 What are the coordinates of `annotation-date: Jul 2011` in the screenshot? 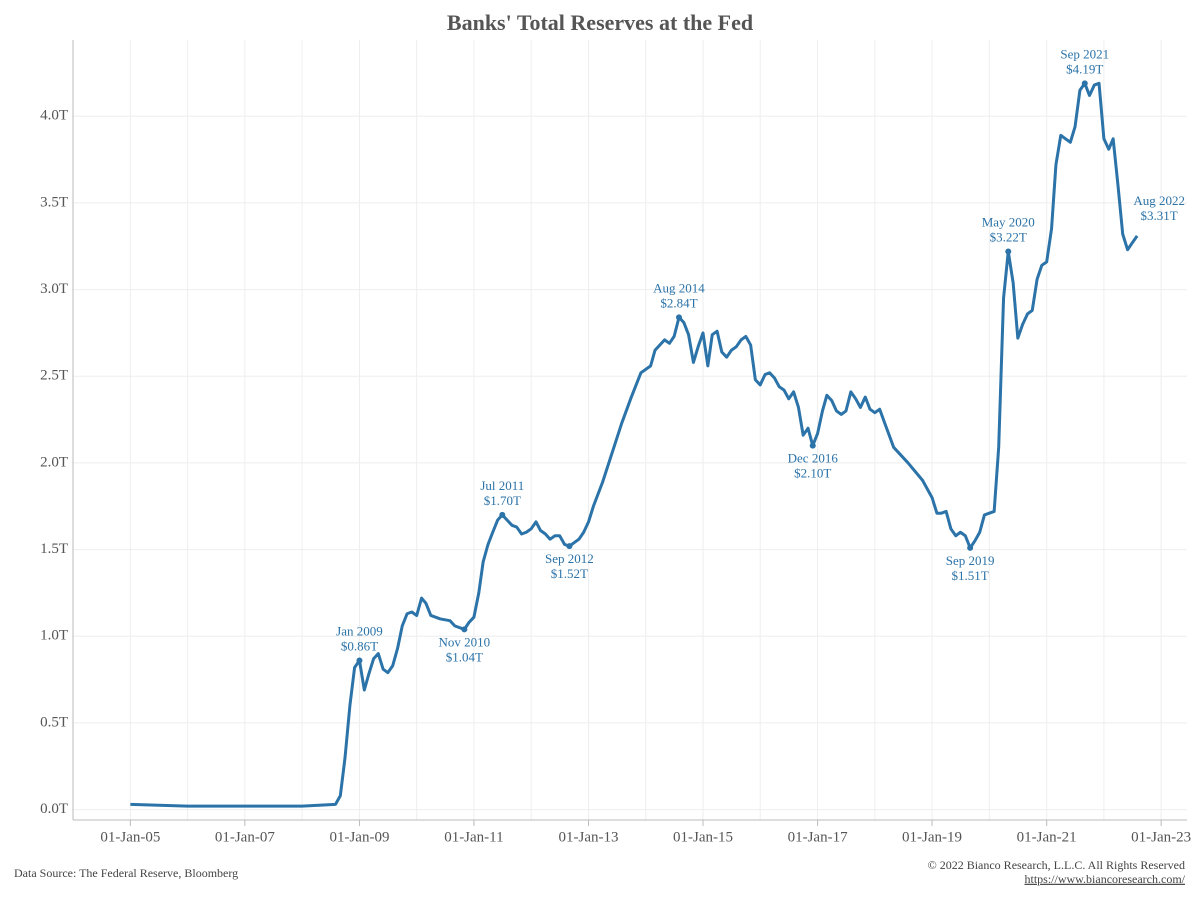 It's located at (502, 485).